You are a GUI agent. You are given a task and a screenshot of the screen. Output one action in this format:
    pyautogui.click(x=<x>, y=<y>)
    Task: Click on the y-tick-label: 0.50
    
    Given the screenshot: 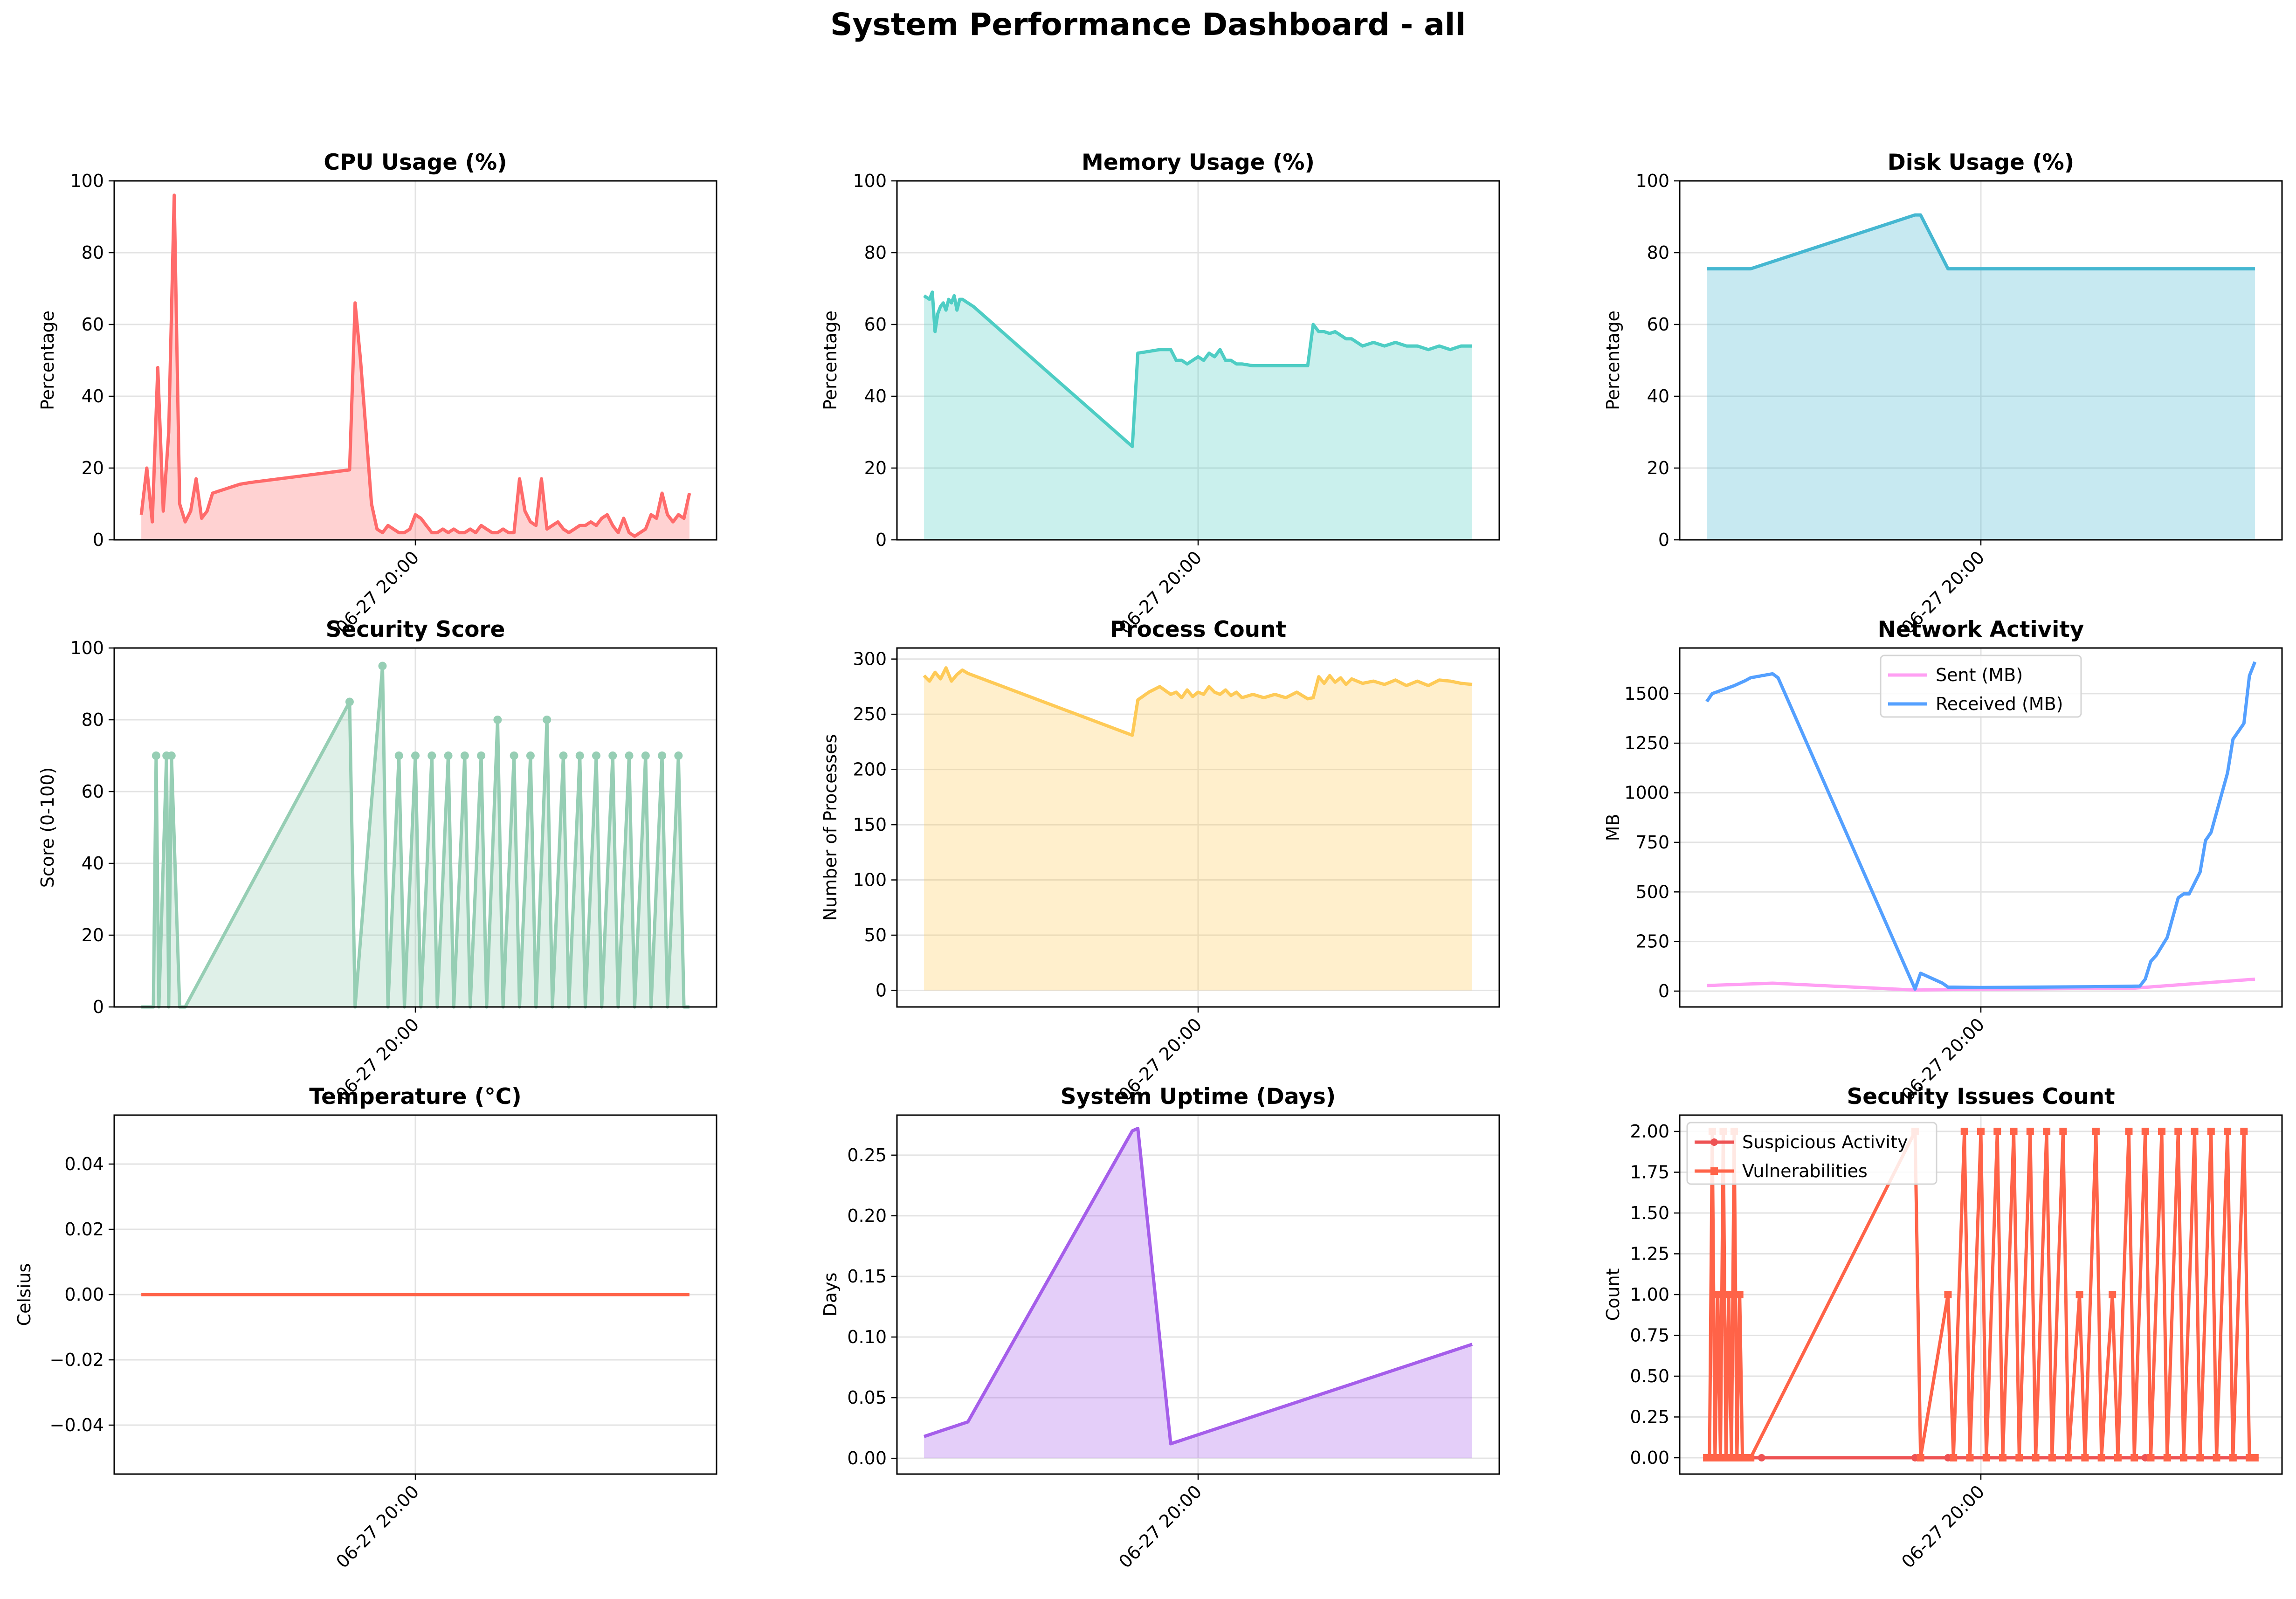 What is the action you would take?
    pyautogui.click(x=1650, y=1376)
    